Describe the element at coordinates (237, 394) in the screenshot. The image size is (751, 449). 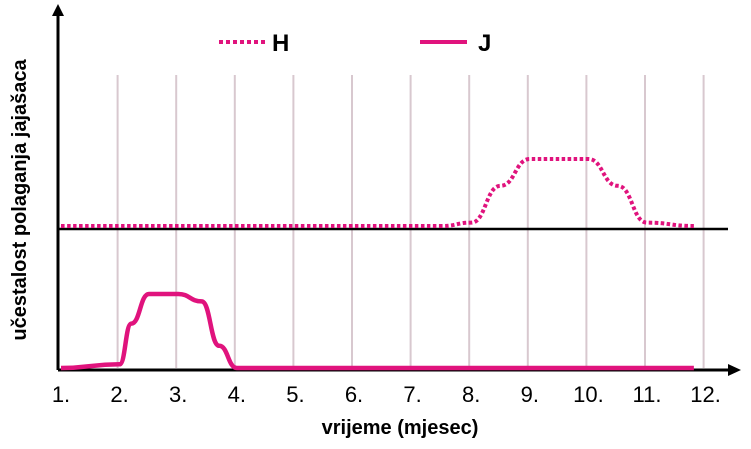
I see `x-tick-label: 4.` at that location.